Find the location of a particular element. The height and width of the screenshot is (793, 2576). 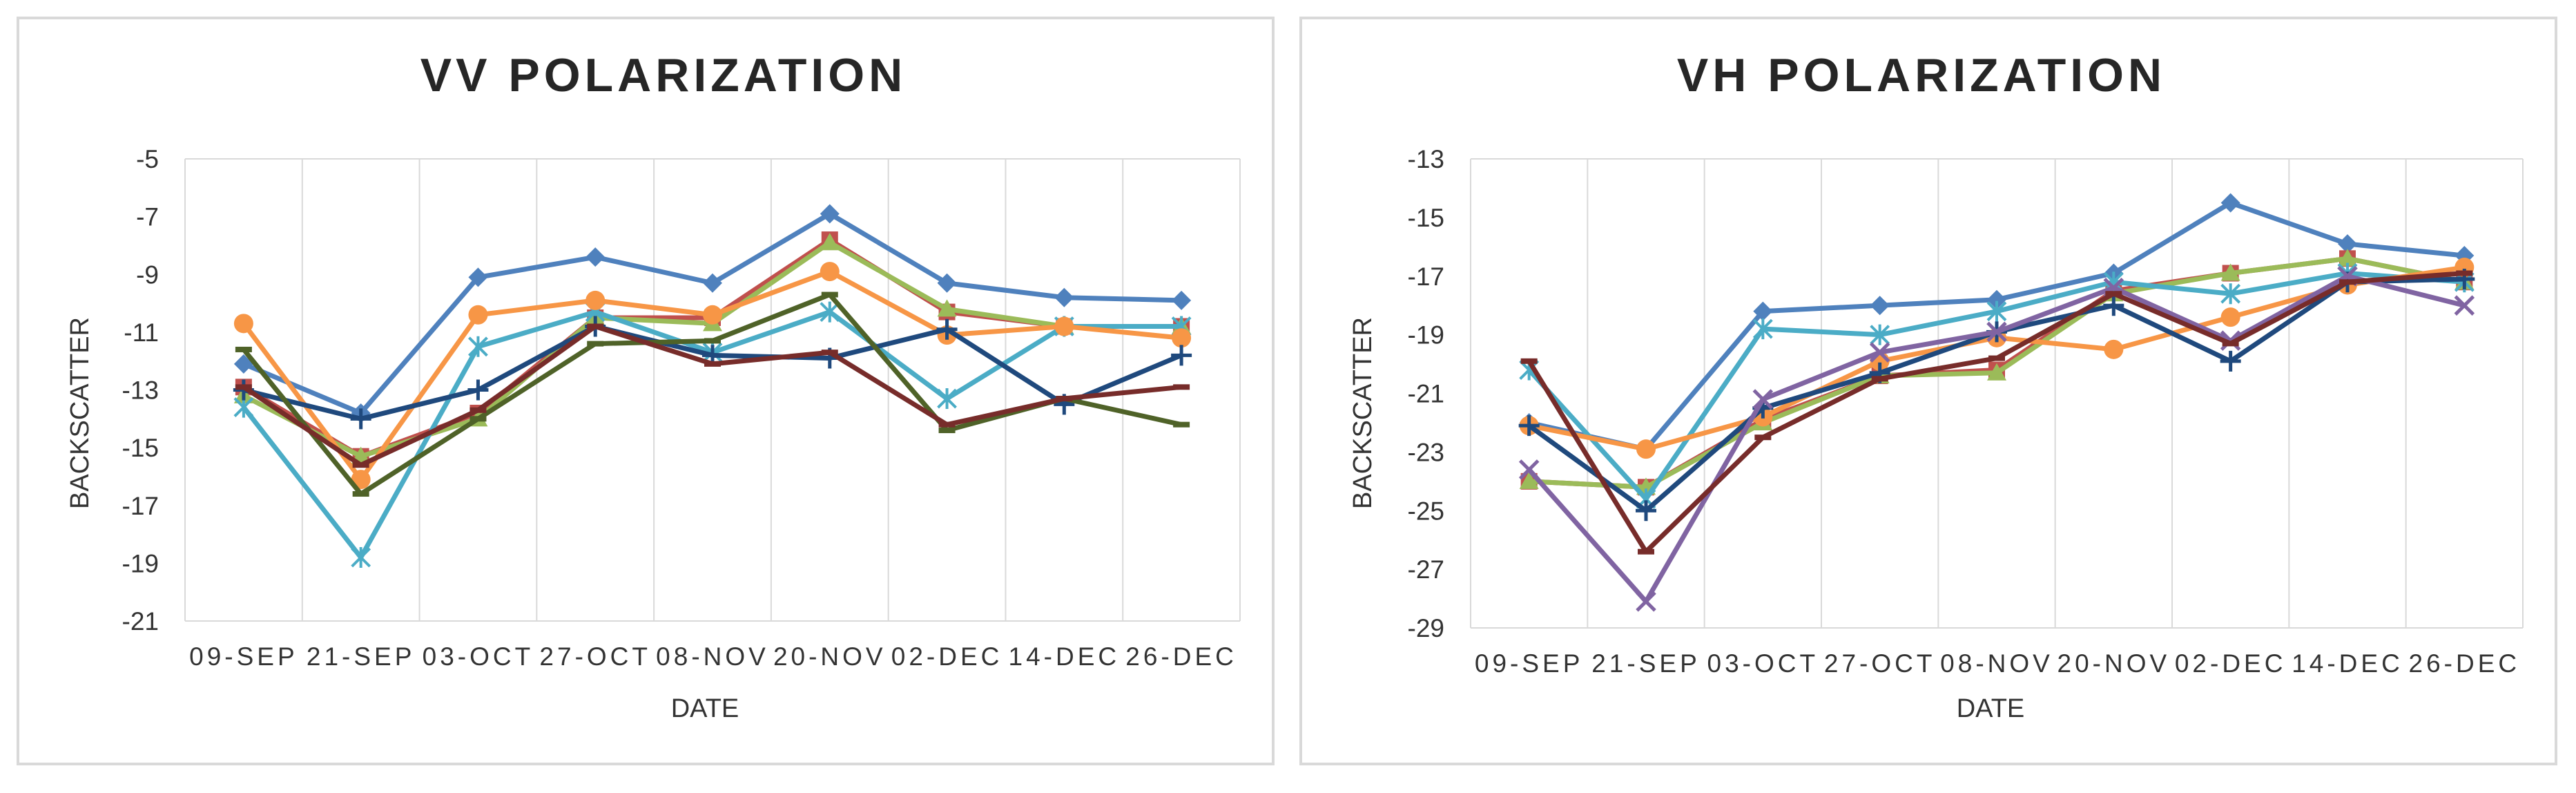

y-tick-label: -13 is located at coordinates (141, 391).